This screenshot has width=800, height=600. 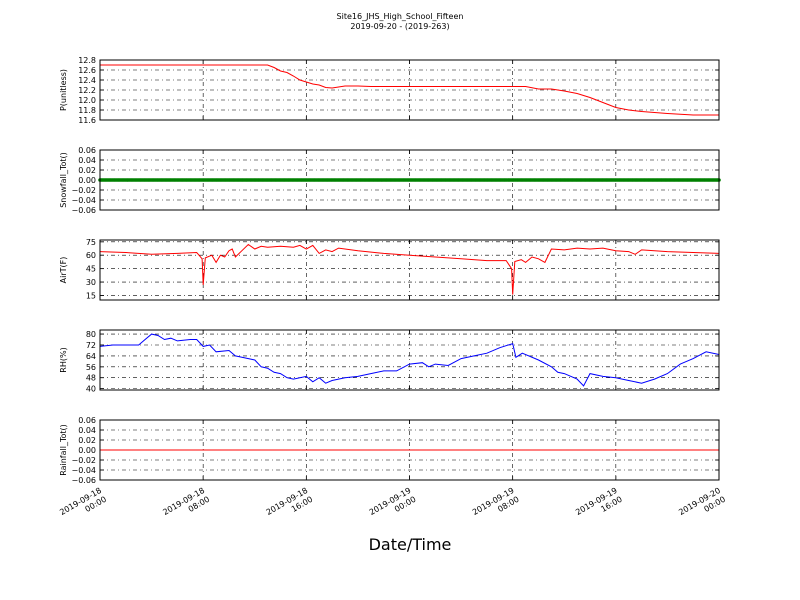 I want to click on y-tick-label: 15, so click(x=91, y=296).